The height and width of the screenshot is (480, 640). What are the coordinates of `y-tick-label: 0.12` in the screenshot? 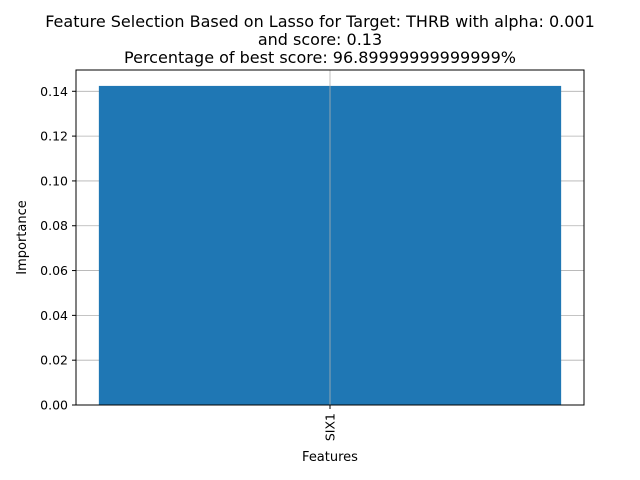 It's located at (54, 136).